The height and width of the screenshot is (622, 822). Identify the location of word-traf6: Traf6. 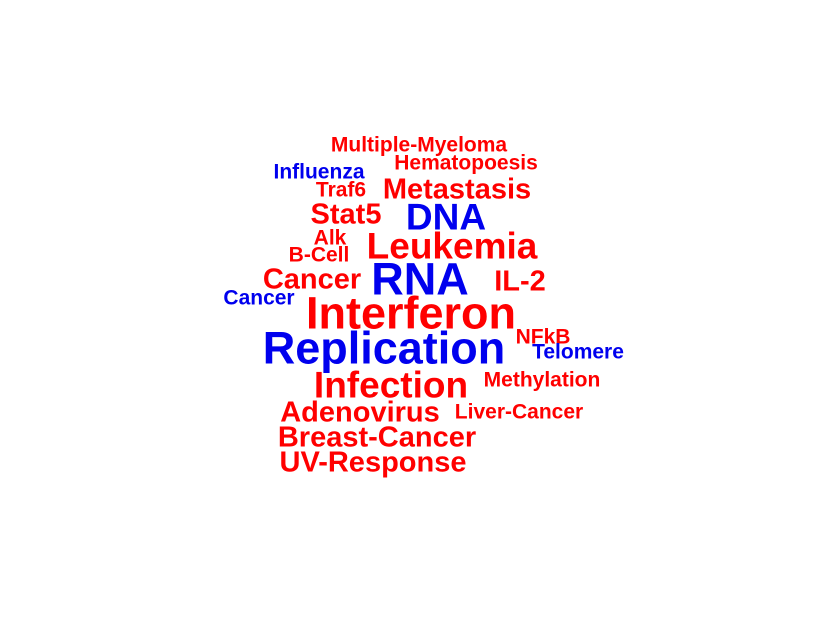
(341, 190).